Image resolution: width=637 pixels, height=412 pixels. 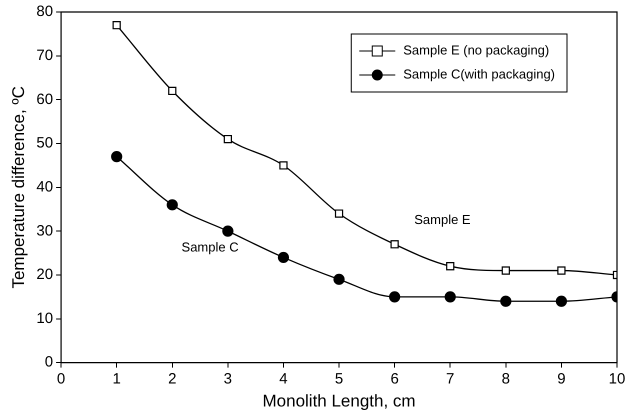 What do you see at coordinates (45, 55) in the screenshot?
I see `y-tick-label: 70` at bounding box center [45, 55].